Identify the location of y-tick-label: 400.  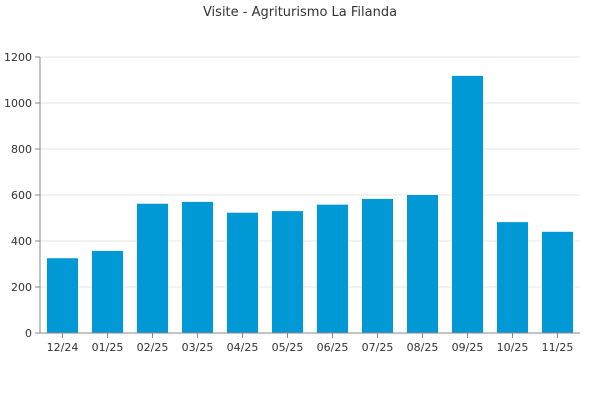
(21, 241).